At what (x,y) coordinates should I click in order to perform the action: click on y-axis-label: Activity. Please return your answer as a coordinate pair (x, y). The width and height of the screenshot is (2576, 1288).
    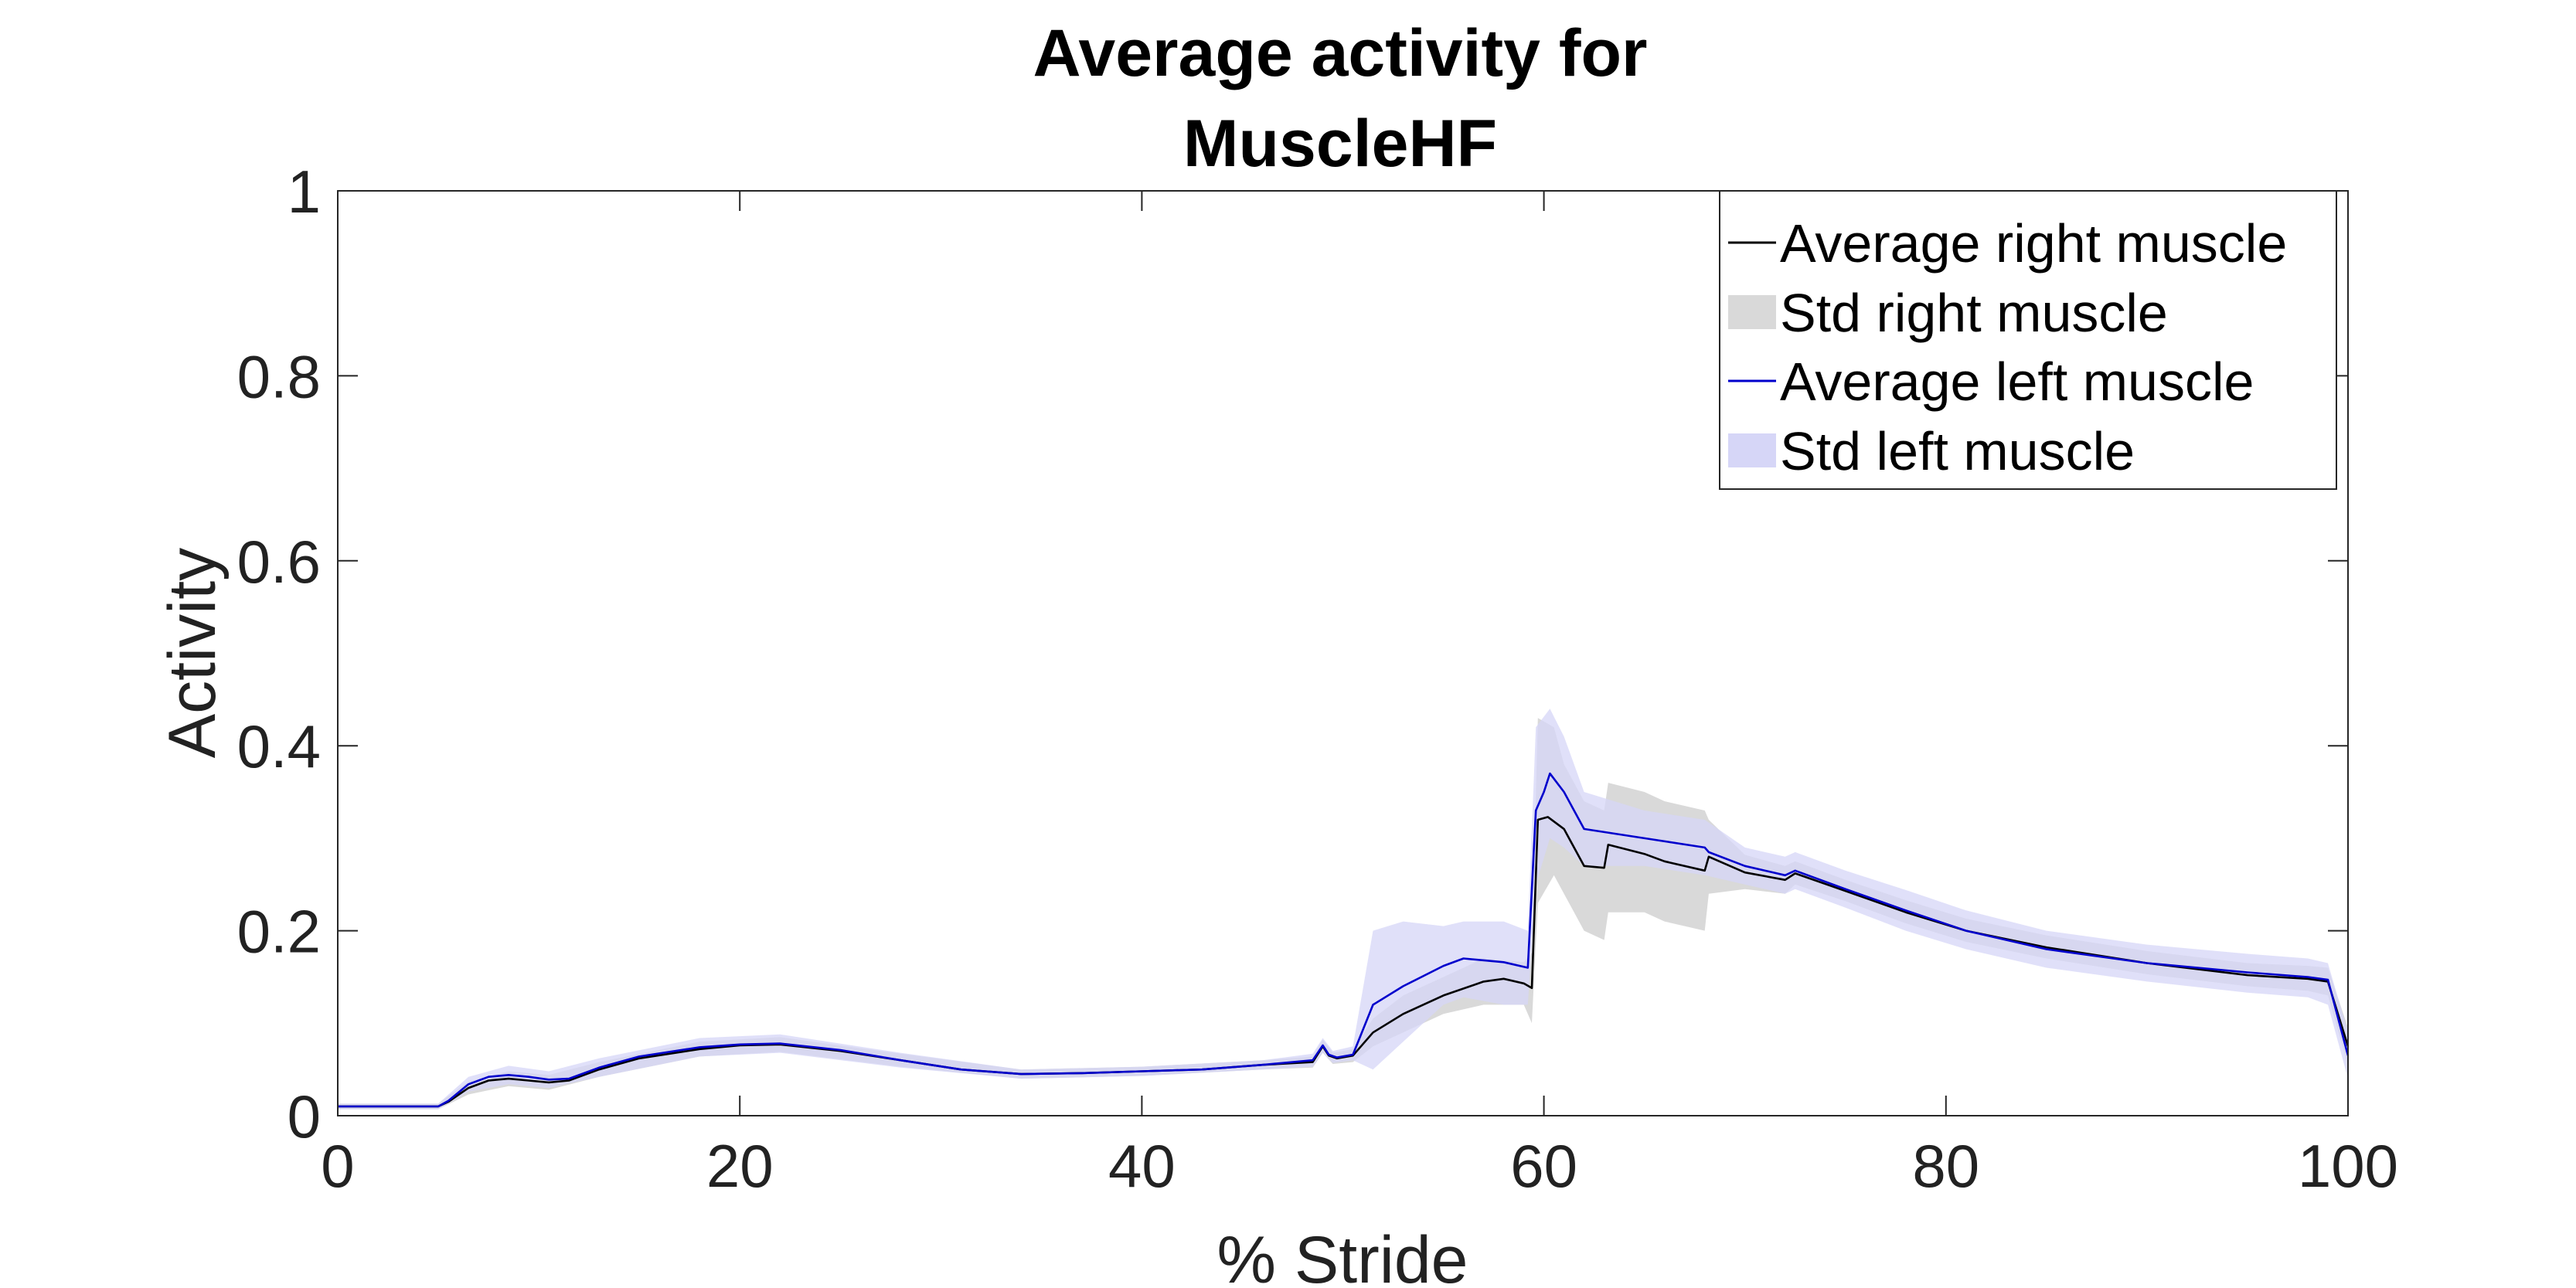
    Looking at the image, I should click on (192, 653).